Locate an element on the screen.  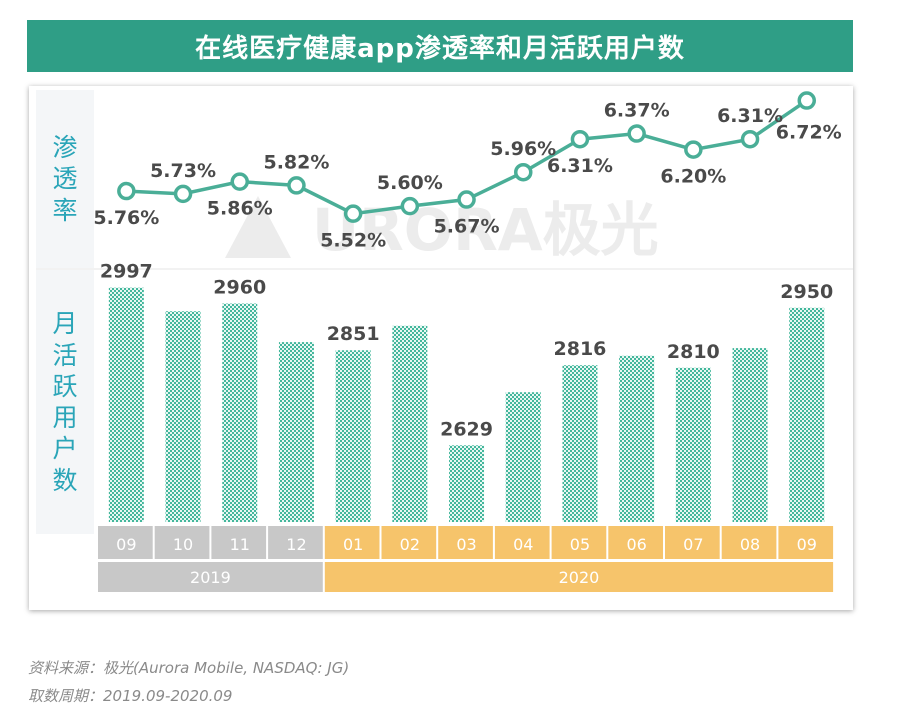
month-tick-label: 01 is located at coordinates (353, 544).